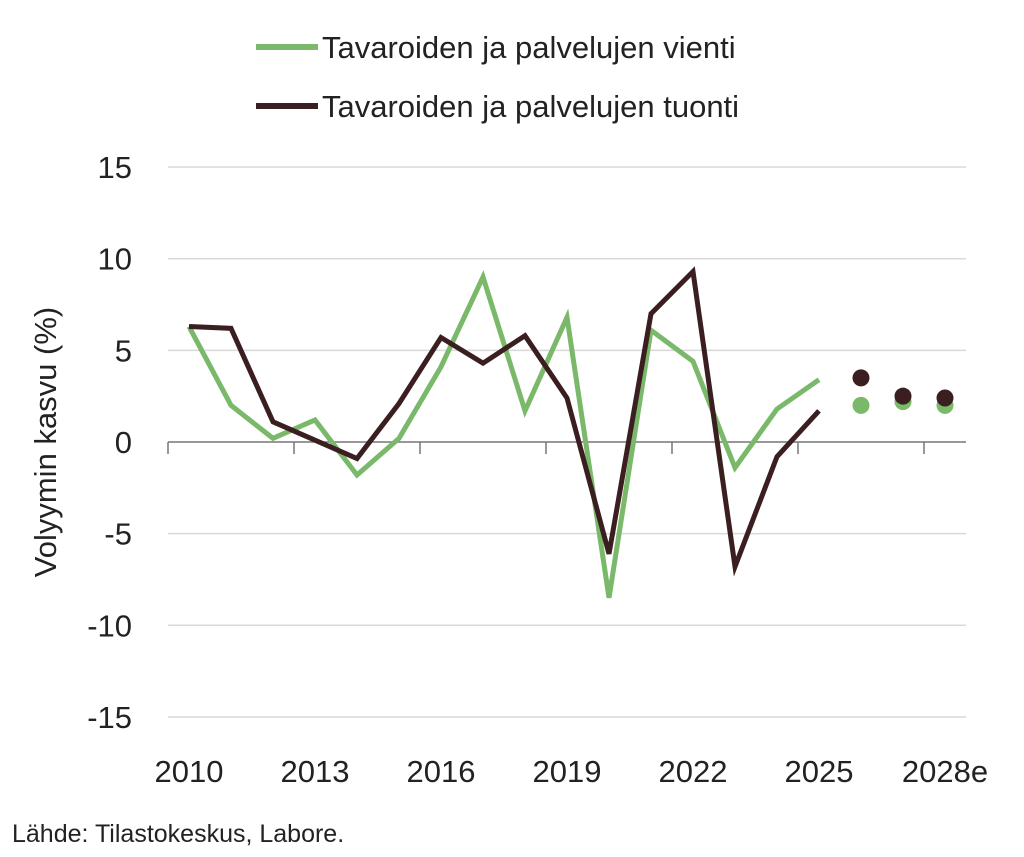 The image size is (1024, 857). What do you see at coordinates (693, 771) in the screenshot?
I see `x-tick-label: 2022` at bounding box center [693, 771].